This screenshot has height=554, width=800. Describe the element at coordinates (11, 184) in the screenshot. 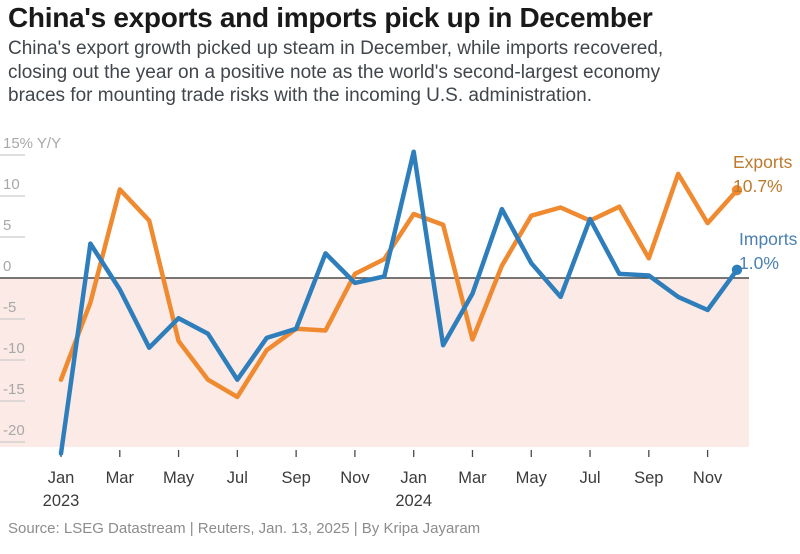

I see `y-tick-label: 10` at that location.